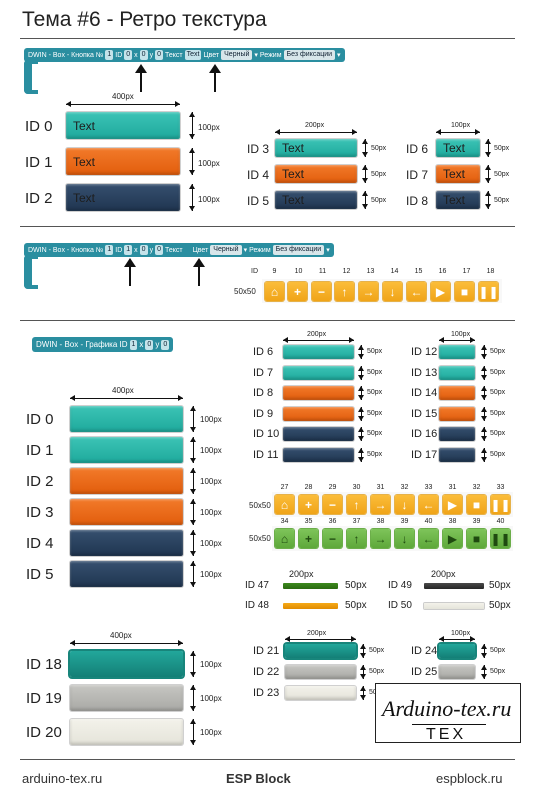  I want to click on graphic-id-label: ID 22, so click(266, 672).